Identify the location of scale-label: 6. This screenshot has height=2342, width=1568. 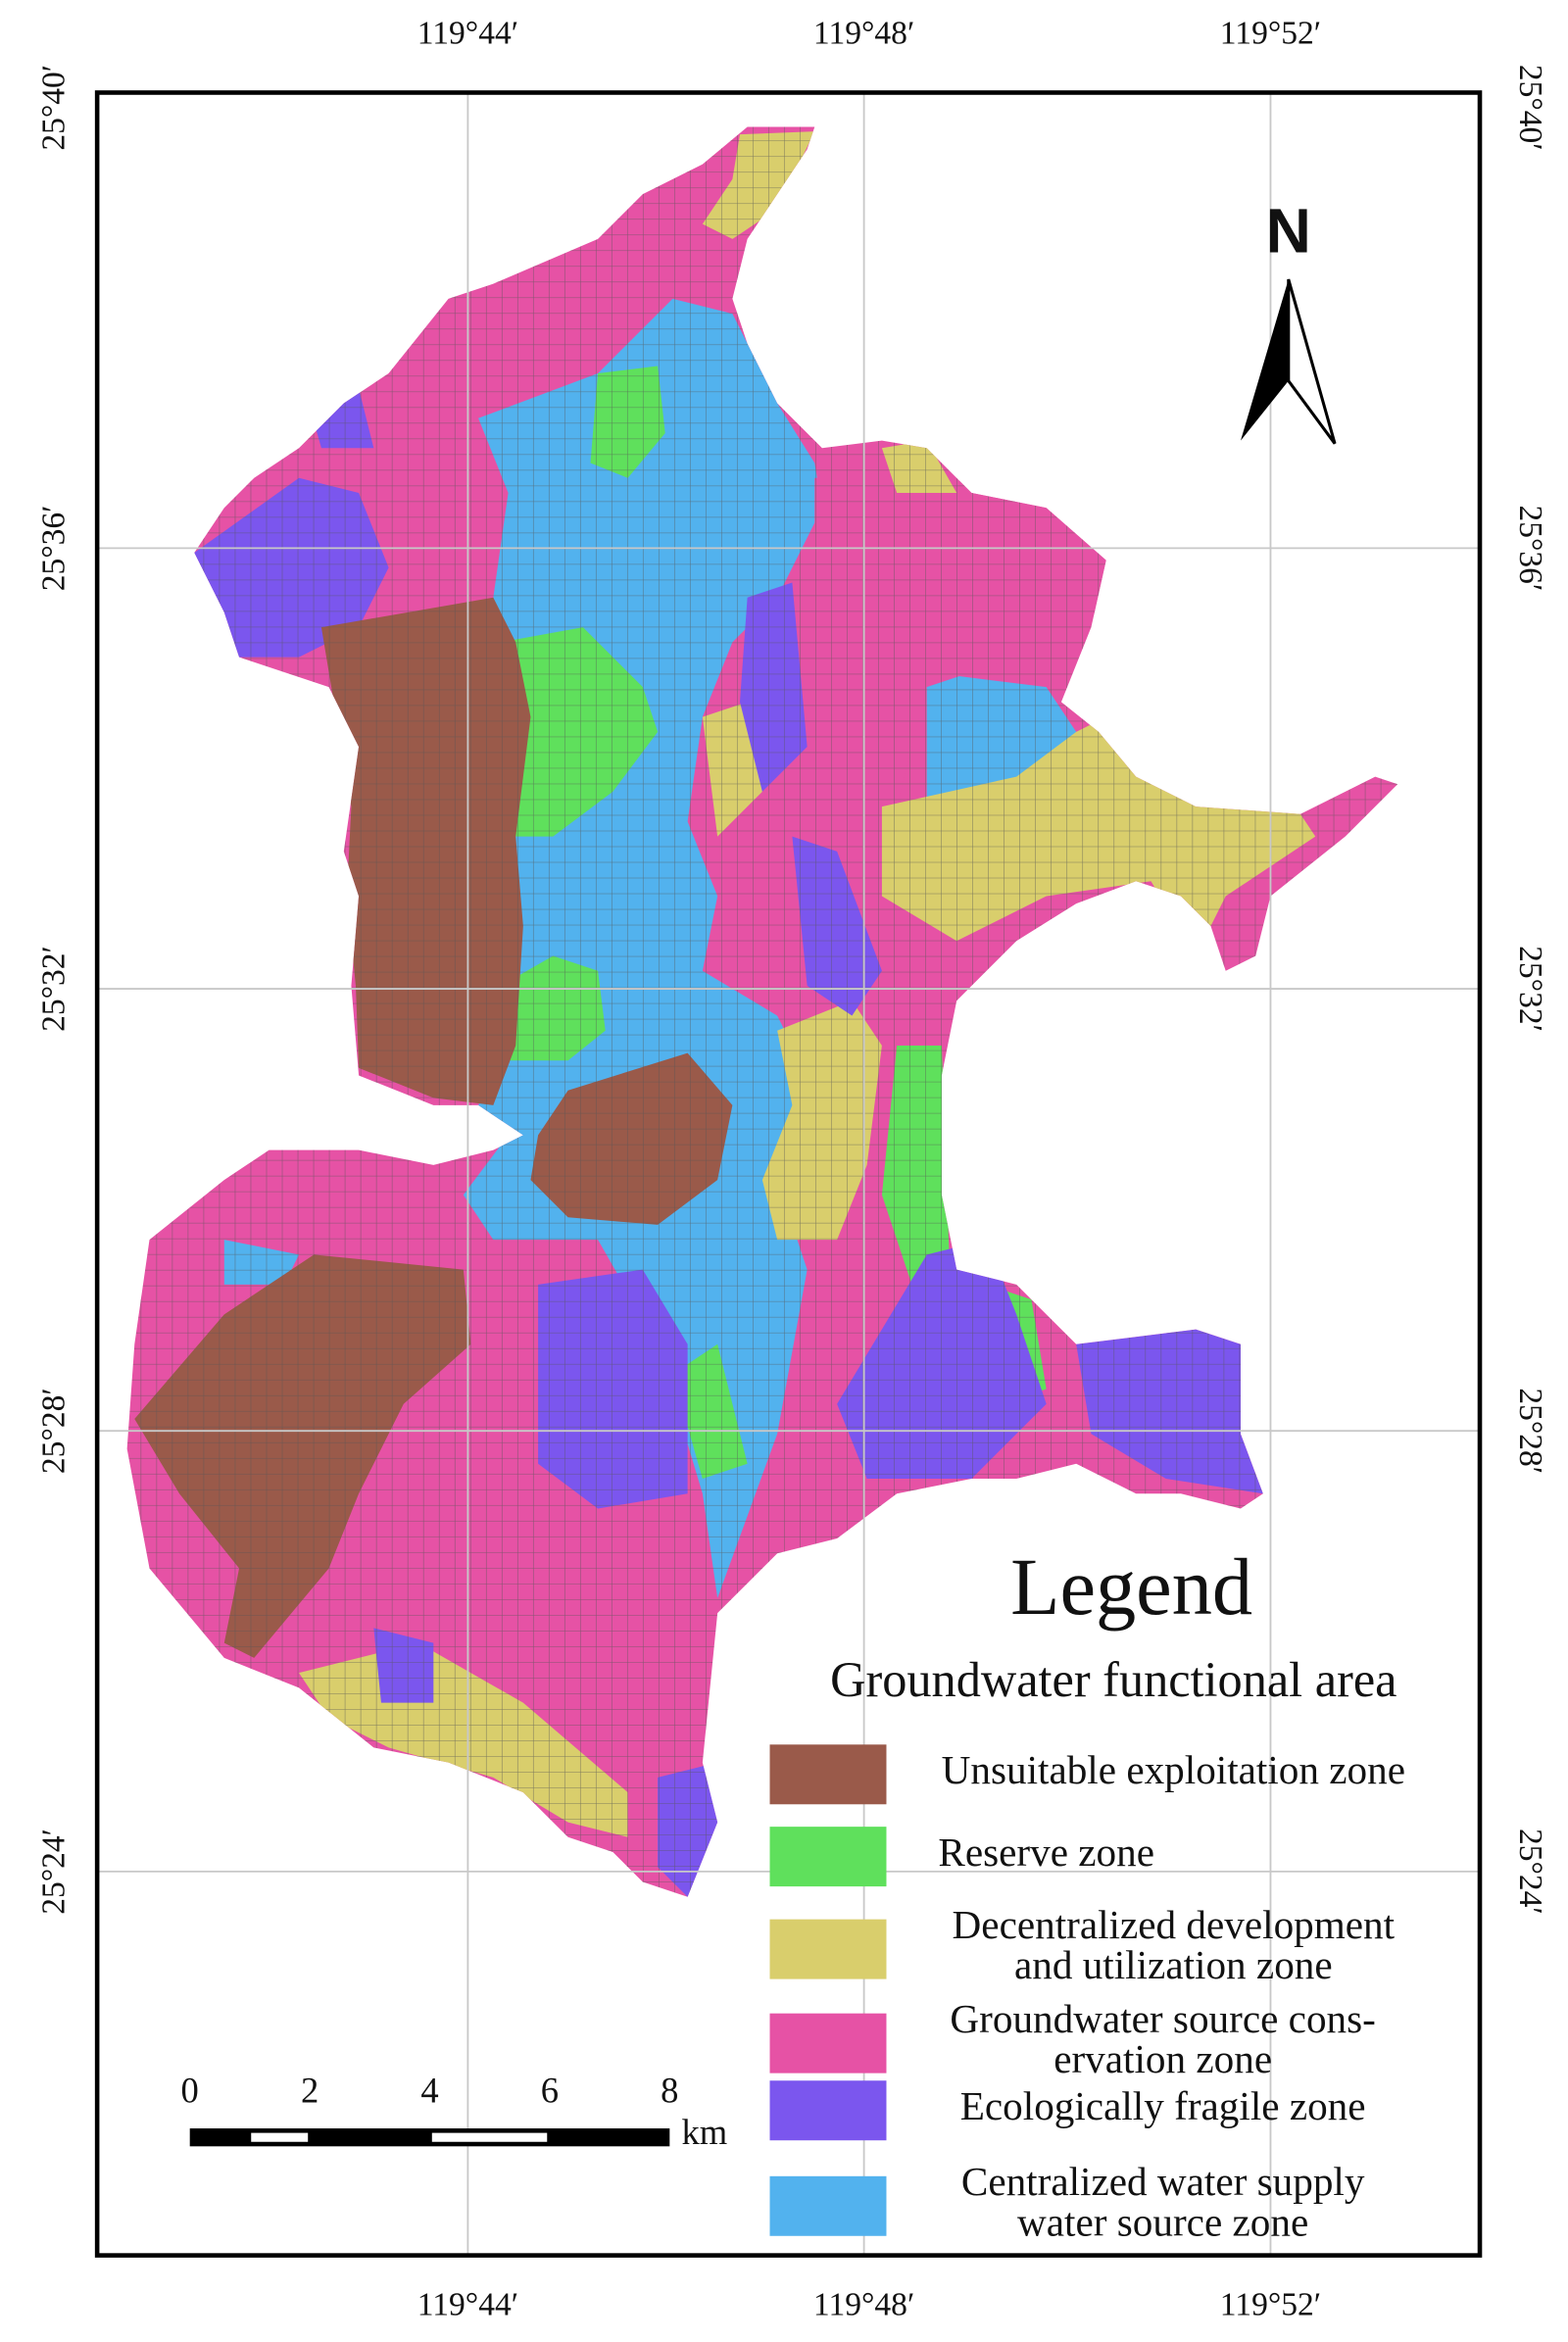
(550, 2090).